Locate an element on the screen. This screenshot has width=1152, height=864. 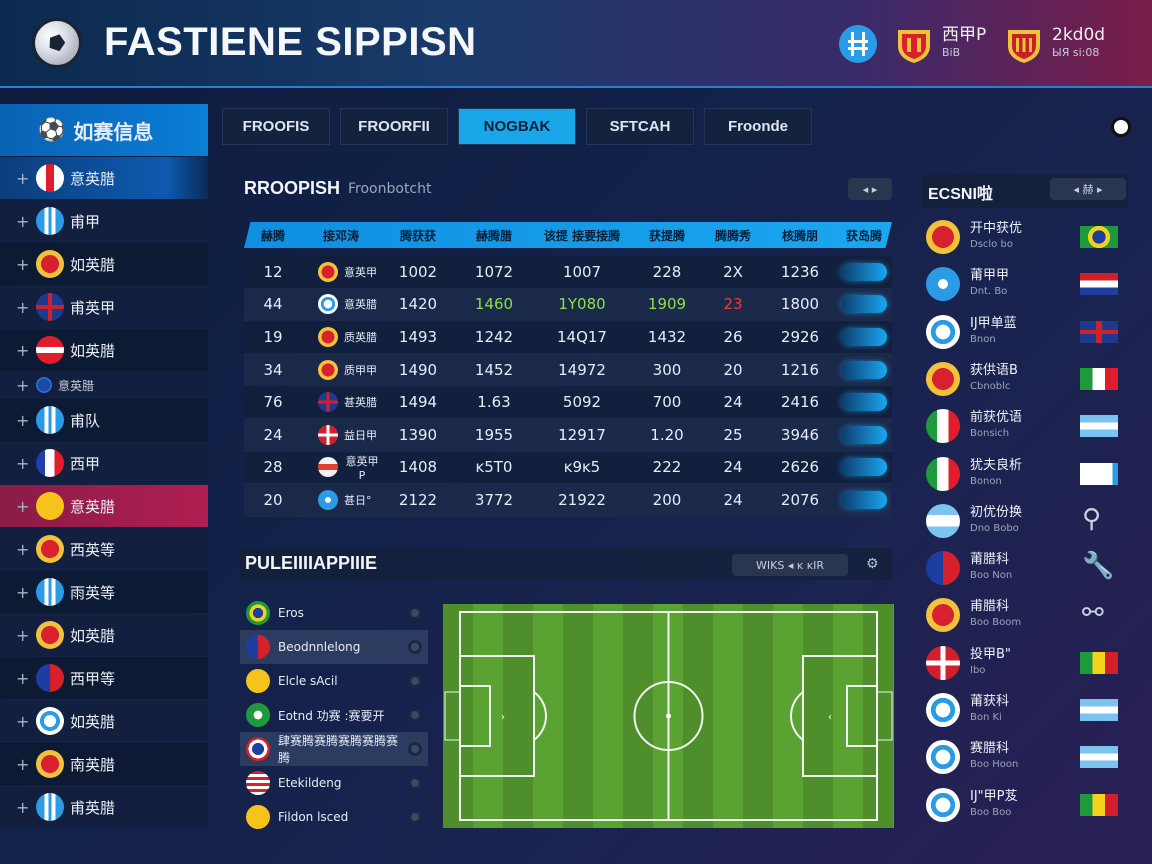
gold-crest-icon is located at coordinates (1024, 44).